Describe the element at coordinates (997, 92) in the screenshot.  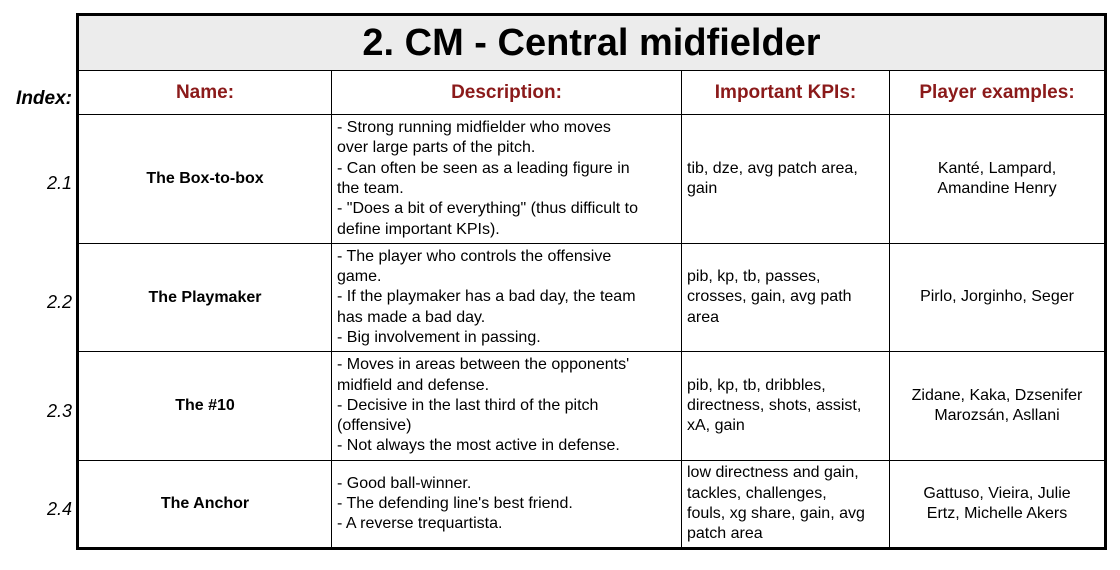
I see `header-examples: Player examples:` at that location.